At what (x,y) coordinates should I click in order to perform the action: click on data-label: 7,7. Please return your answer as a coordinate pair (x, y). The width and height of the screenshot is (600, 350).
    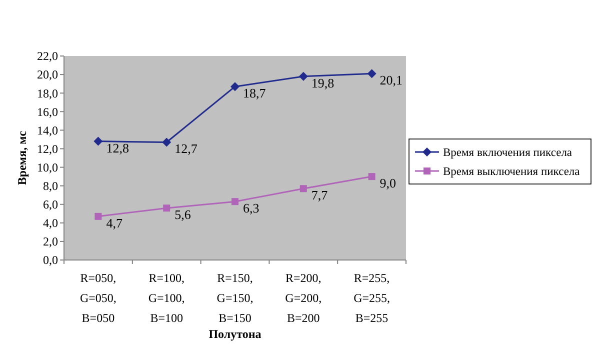
    Looking at the image, I should click on (319, 195).